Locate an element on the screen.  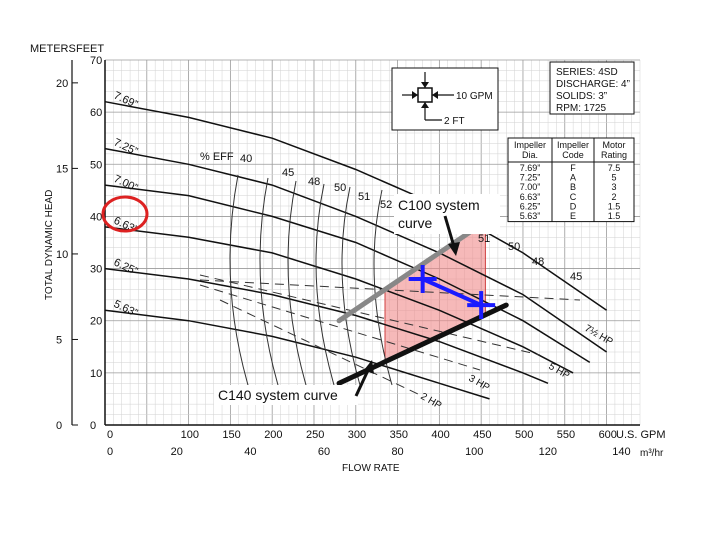
impeller-table-cell: 7.69” is located at coordinates (530, 168).